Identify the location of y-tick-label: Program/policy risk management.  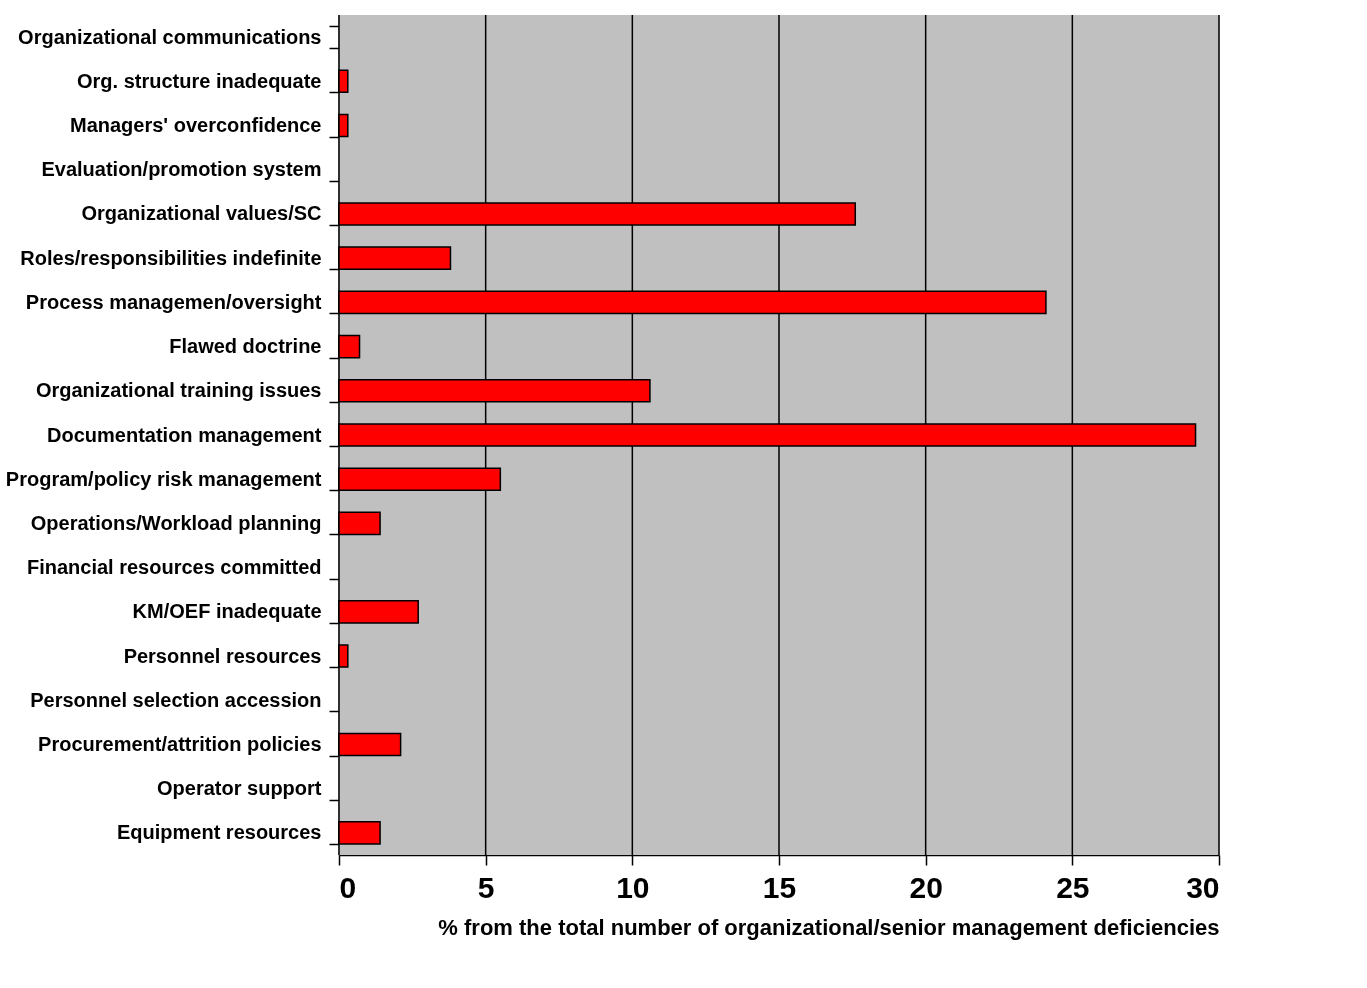
(163, 478).